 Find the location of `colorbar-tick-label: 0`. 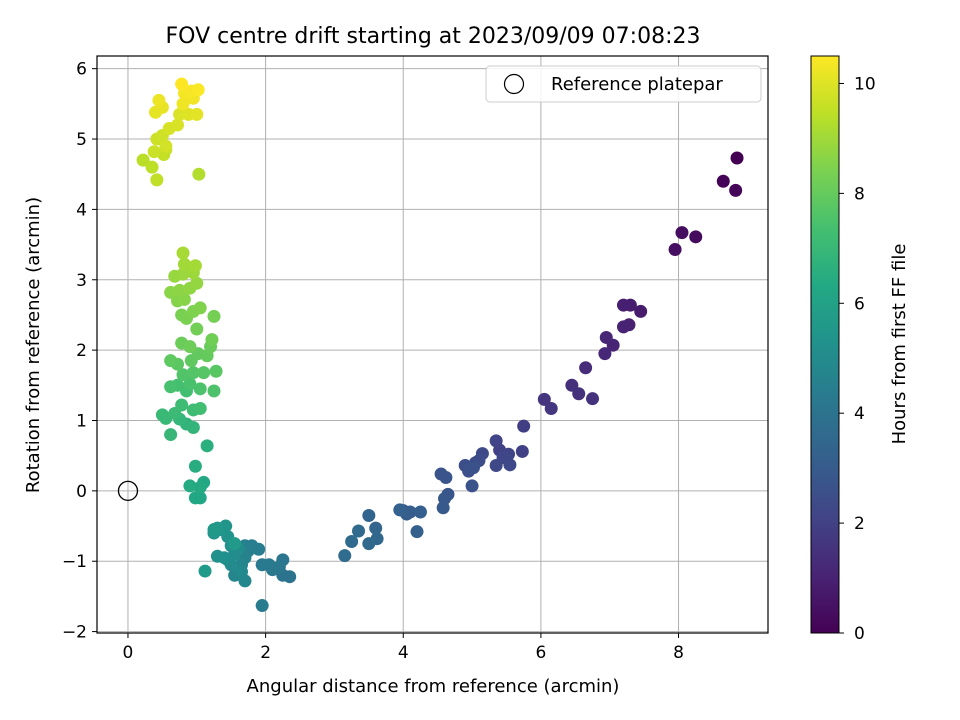

colorbar-tick-label: 0 is located at coordinates (859, 634).